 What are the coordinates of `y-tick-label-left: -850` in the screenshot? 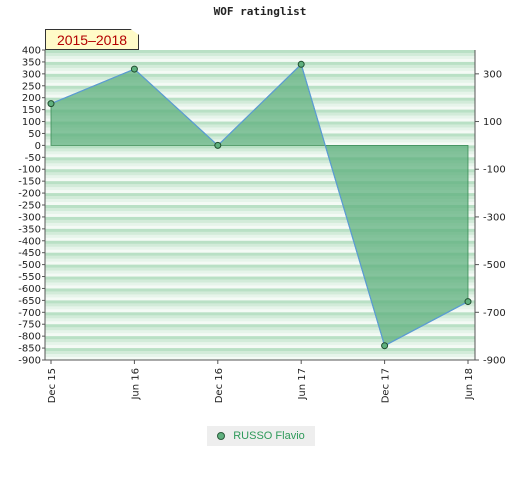 It's located at (29, 349).